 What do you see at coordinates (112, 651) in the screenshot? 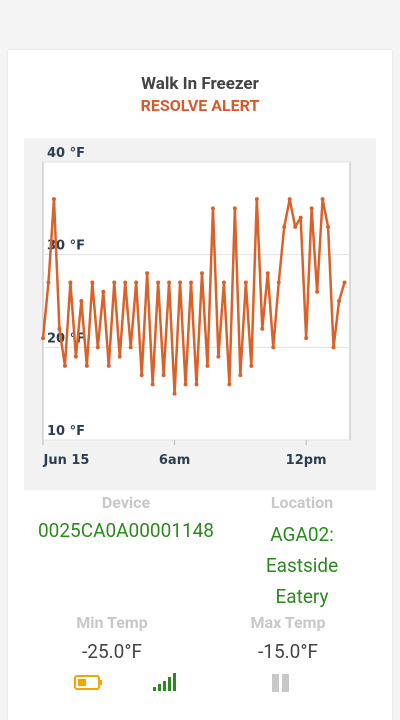
I see `min-temp-value: -25.0°F` at bounding box center [112, 651].